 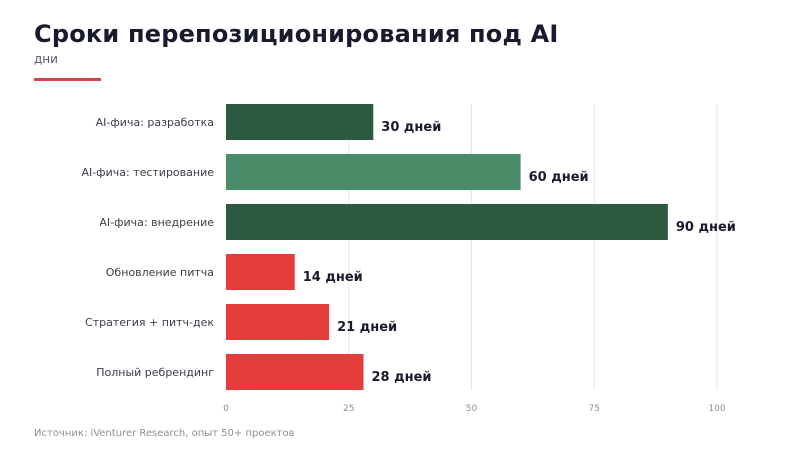 I want to click on category-label: AI-фича: разработка, so click(x=155, y=122).